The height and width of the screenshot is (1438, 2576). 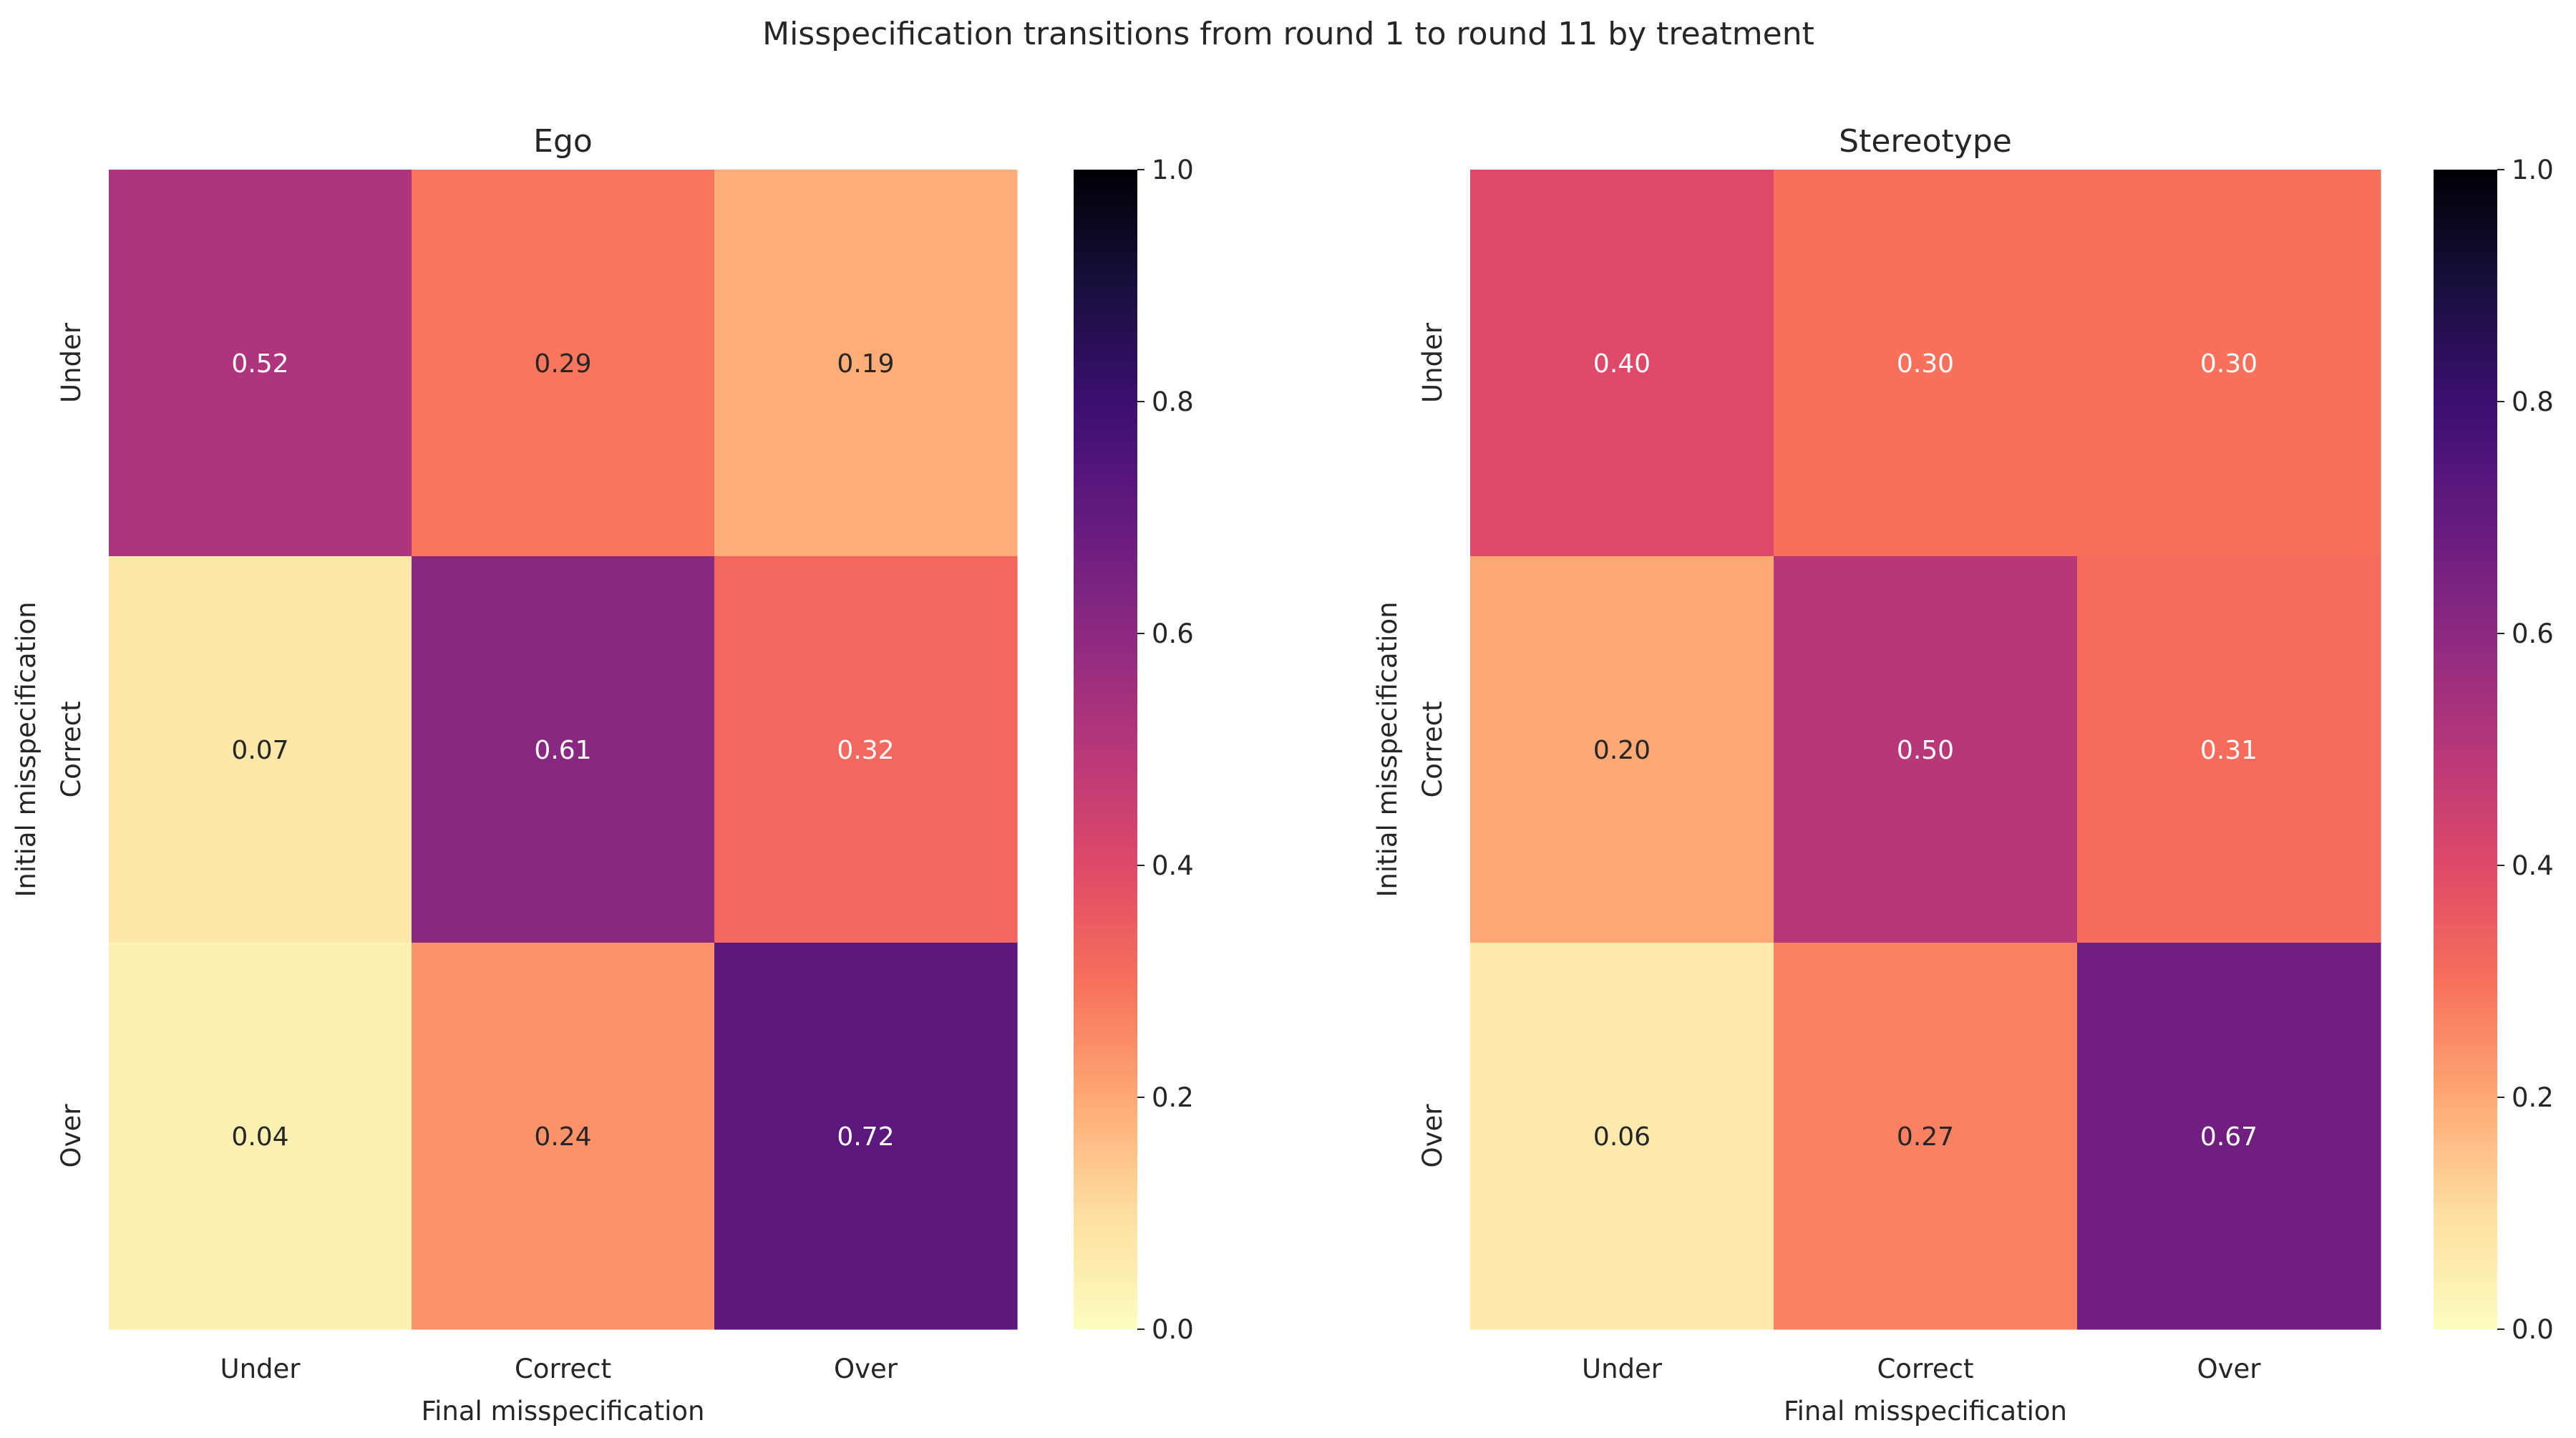 I want to click on panel-title: Ego, so click(x=563, y=141).